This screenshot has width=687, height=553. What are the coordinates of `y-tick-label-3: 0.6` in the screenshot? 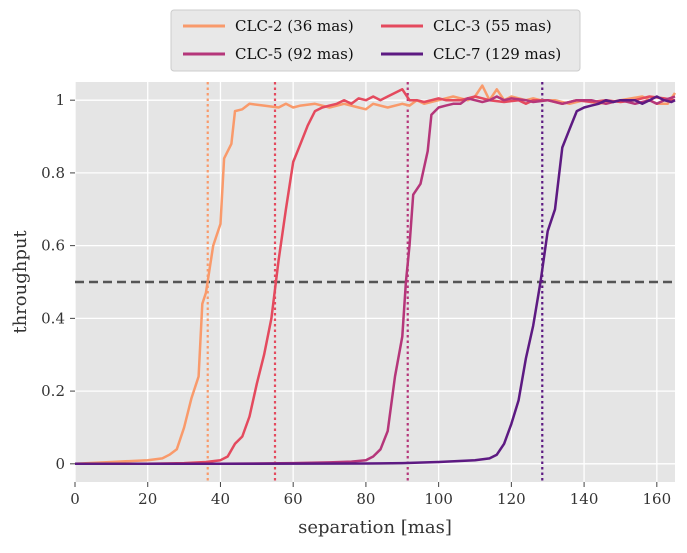 It's located at (53, 246).